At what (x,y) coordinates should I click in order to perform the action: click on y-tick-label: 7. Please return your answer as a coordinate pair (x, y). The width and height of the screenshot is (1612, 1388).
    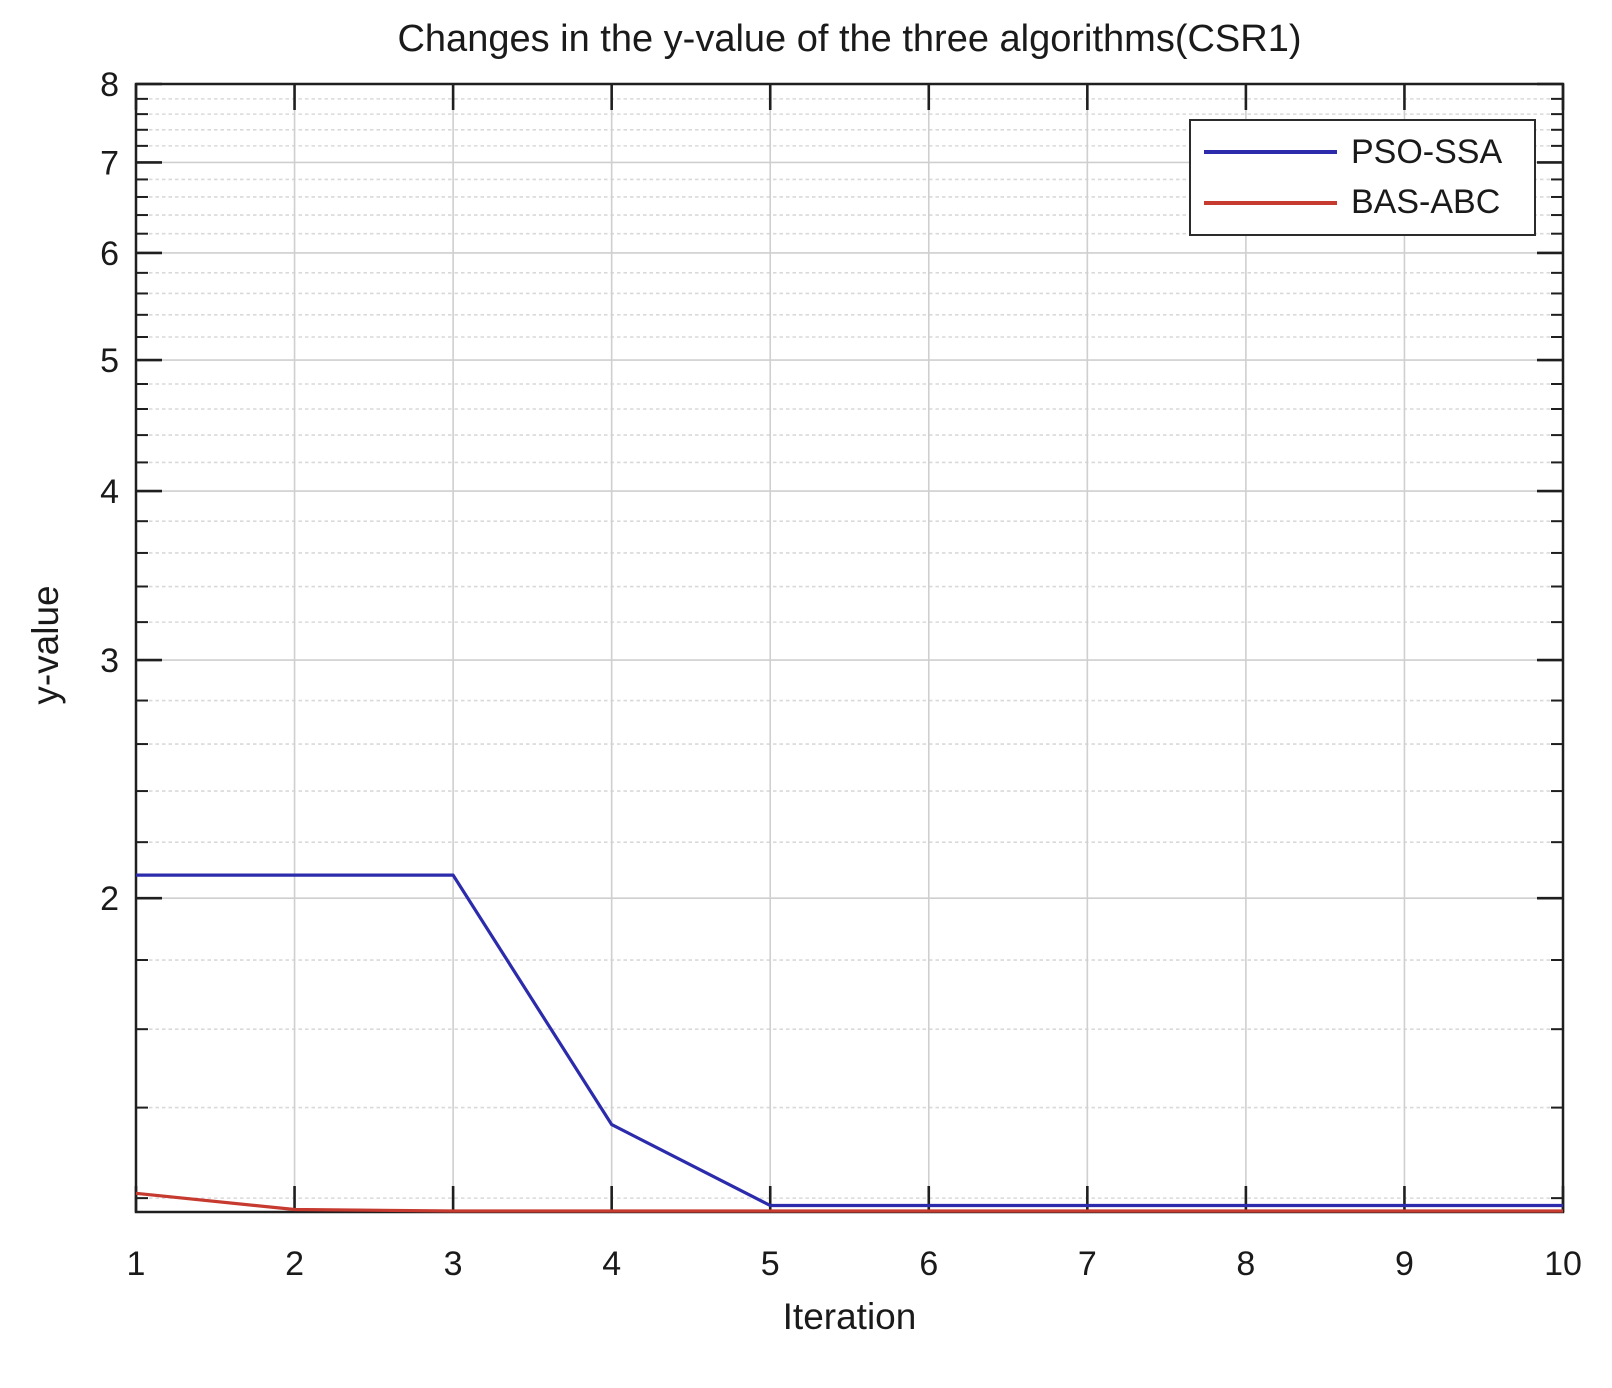
    Looking at the image, I should click on (109, 163).